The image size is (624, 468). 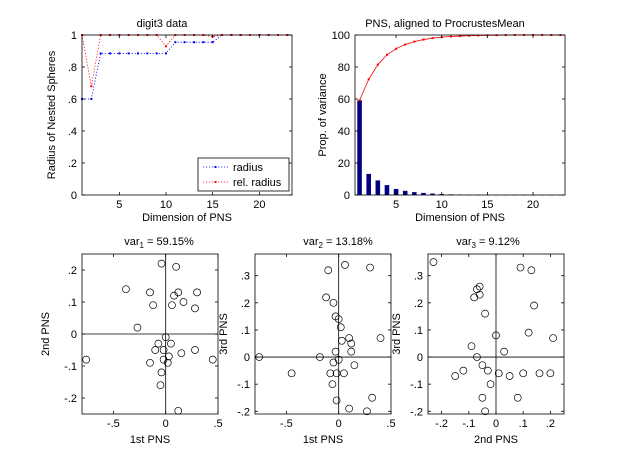 I want to click on scatter-2-xlabel: 1st PNS, so click(x=323, y=440).